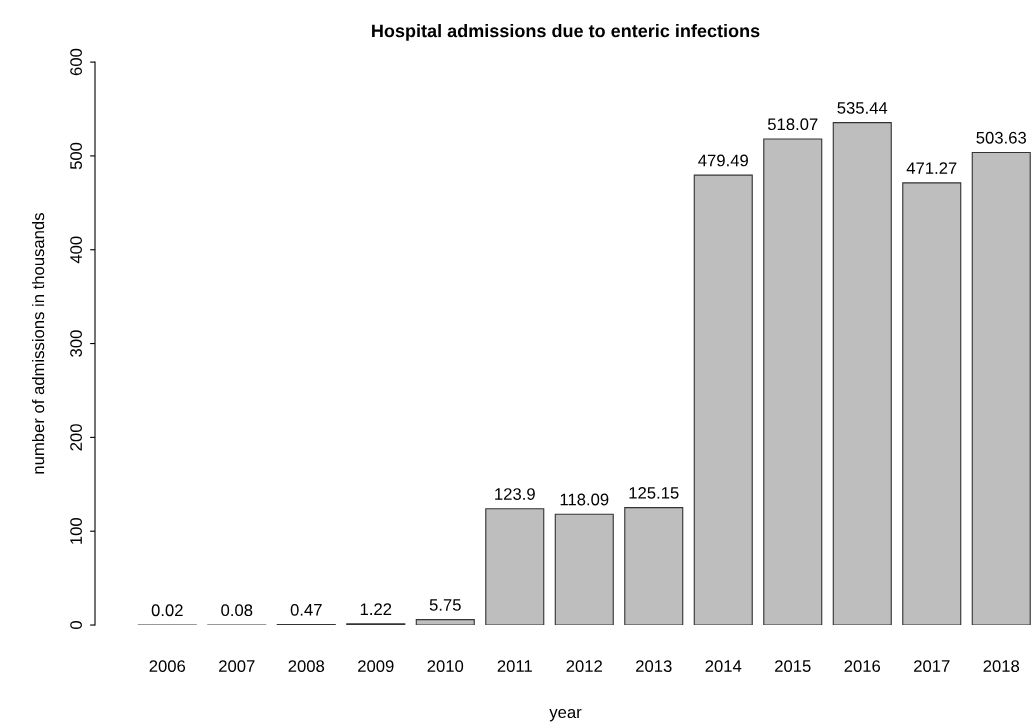  I want to click on x-tick-label: 2007, so click(237, 666).